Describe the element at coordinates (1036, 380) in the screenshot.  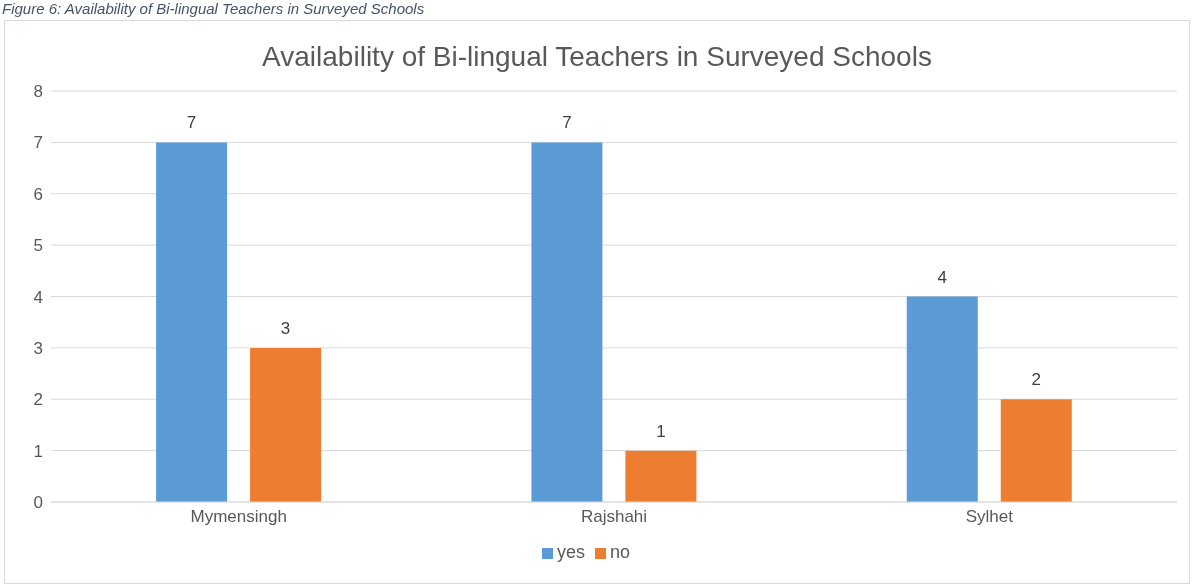
I see `data-label: 2` at that location.